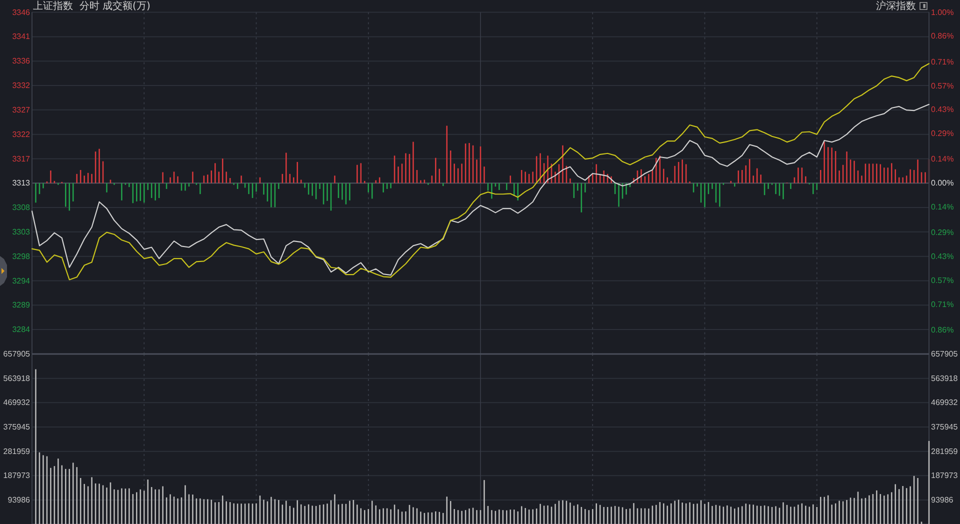 The image size is (960, 524). I want to click on y-tick-label: 3313, so click(21, 183).